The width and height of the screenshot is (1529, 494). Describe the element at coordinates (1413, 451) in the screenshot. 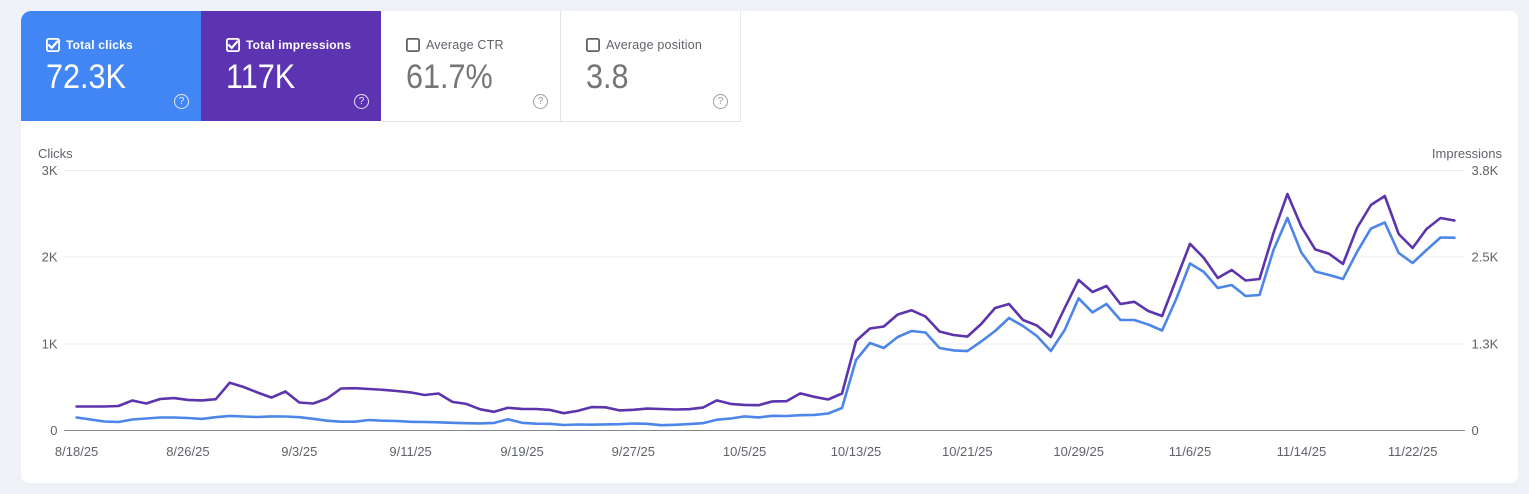

I see `svg-text: 11/22/25` at that location.